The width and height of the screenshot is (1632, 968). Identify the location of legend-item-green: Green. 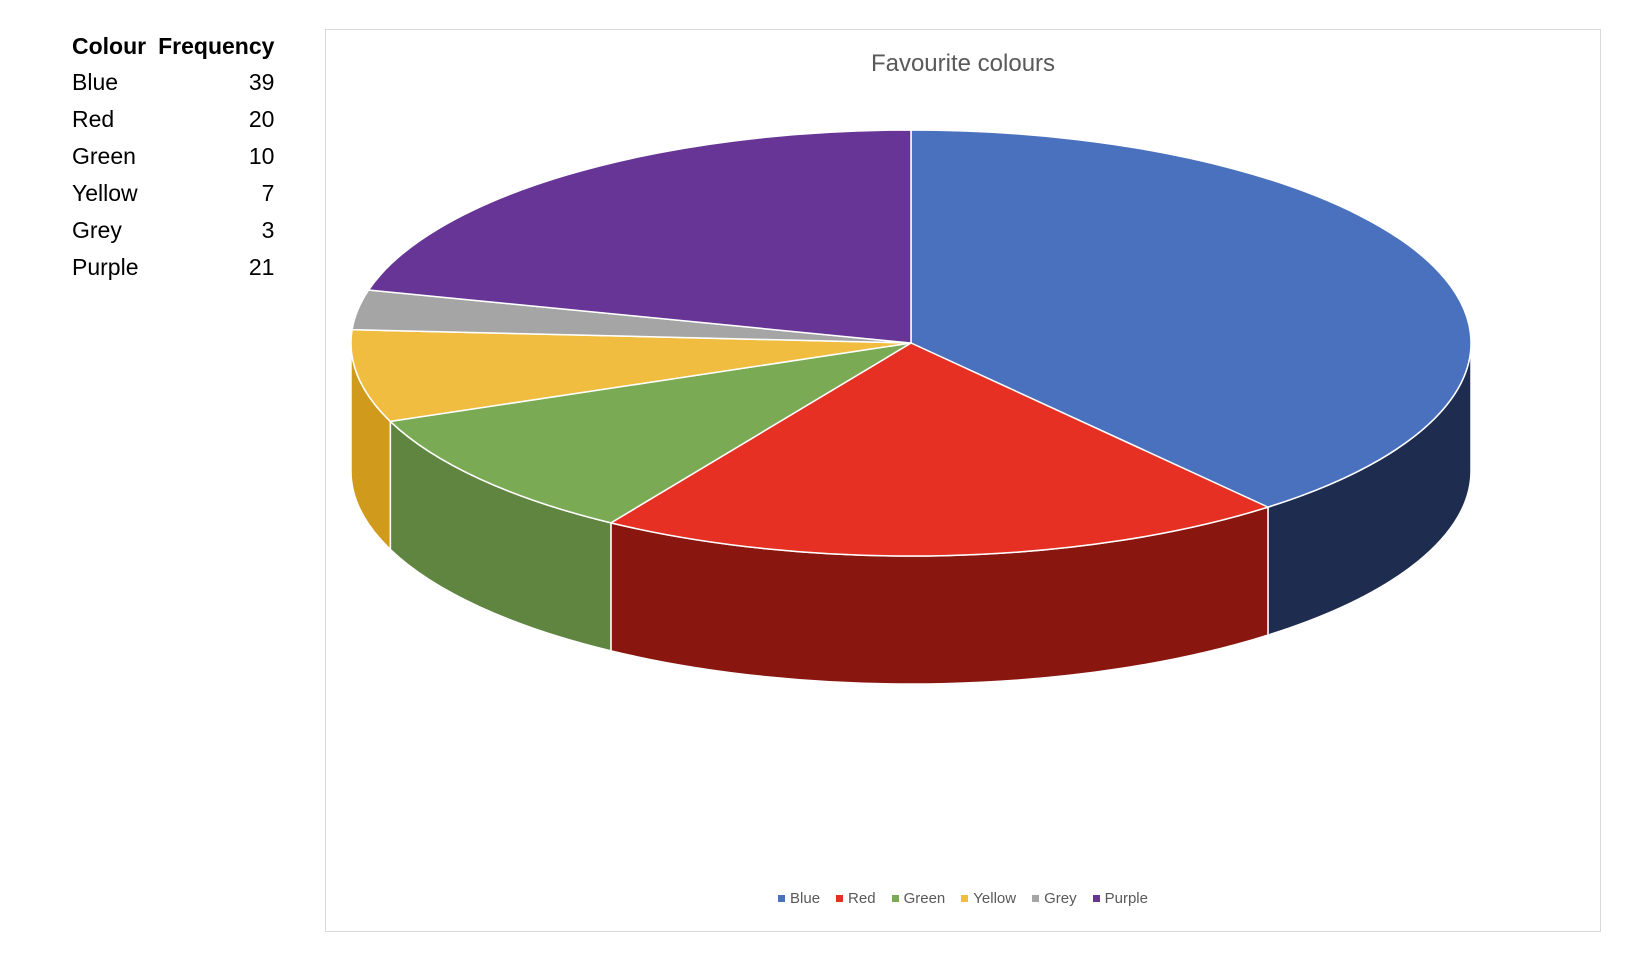
(918, 898).